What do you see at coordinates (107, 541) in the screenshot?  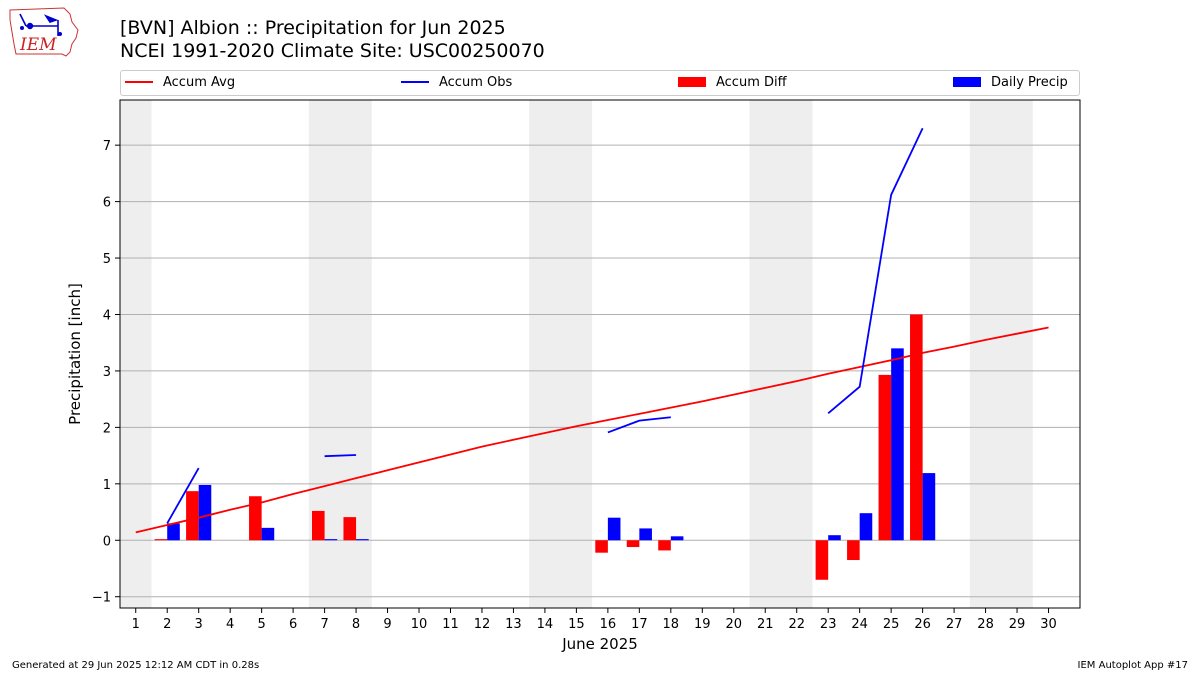 I see `y-tick-label-0: 0` at bounding box center [107, 541].